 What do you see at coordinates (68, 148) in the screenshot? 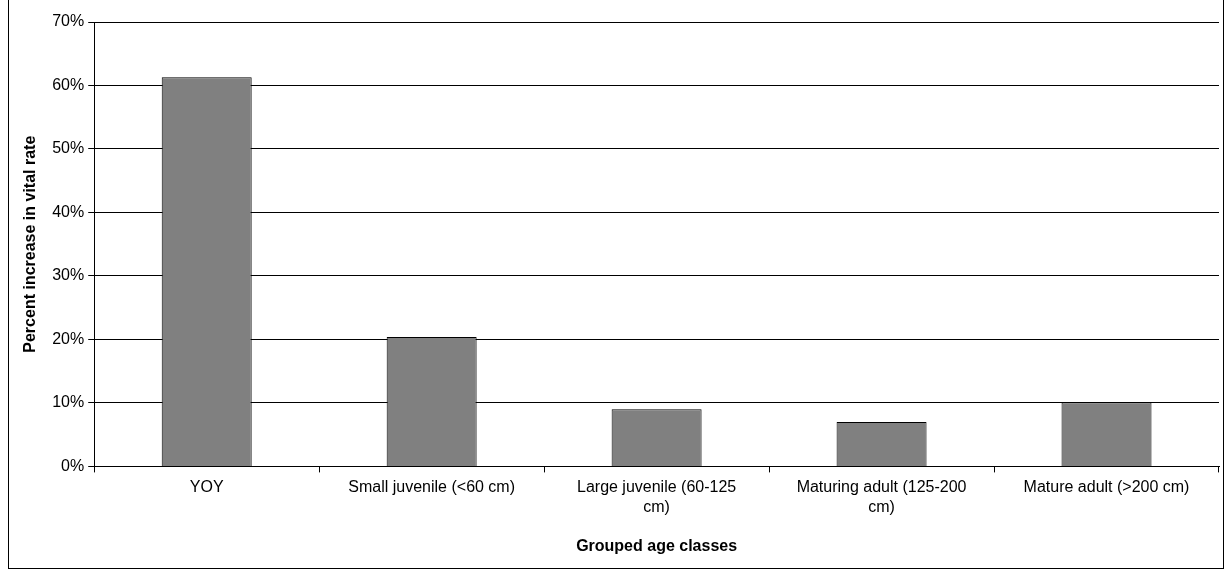
I see `y-tick-label: 50%` at bounding box center [68, 148].